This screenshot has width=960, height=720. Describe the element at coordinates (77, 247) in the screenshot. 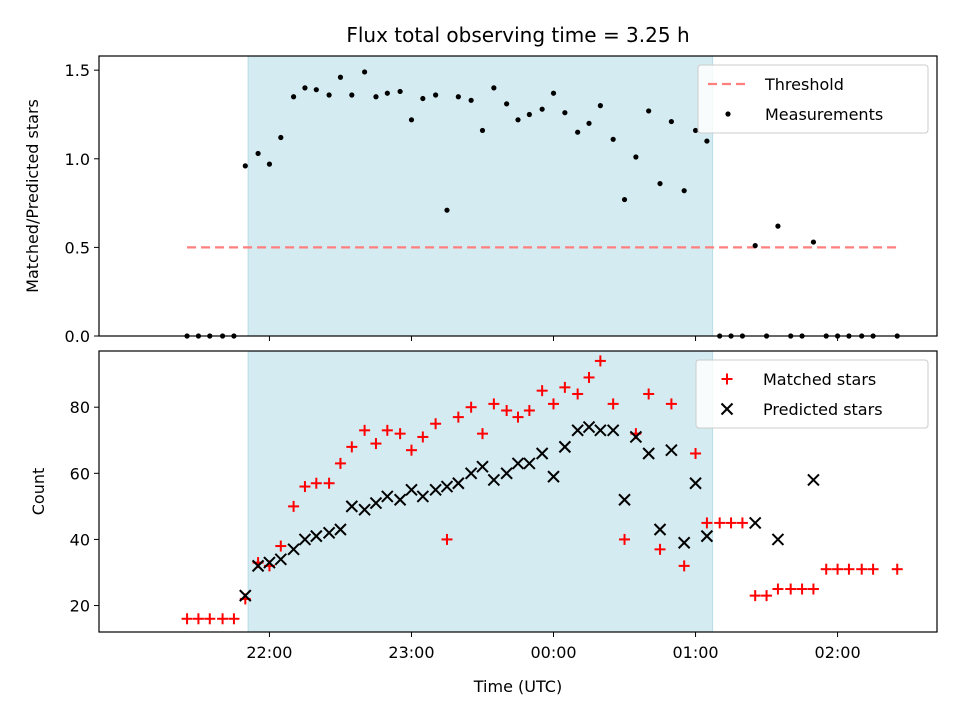

I see `top-y-tick-label: 0.5` at that location.